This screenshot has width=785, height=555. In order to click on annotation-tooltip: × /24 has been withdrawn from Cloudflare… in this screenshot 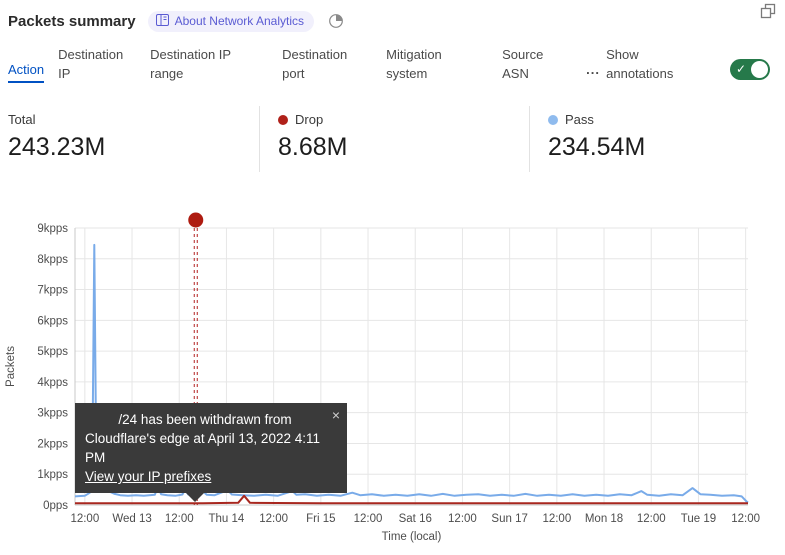, I will do `click(211, 452)`.